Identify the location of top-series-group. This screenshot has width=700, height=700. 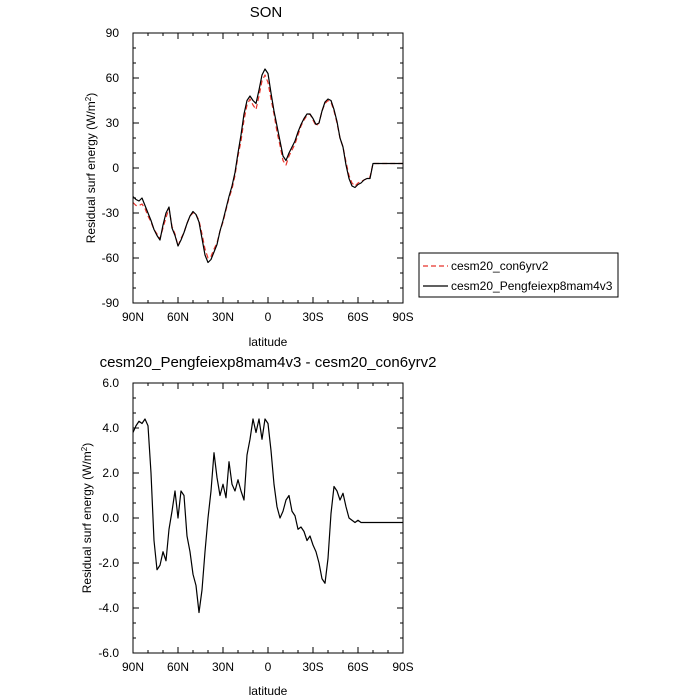
(267, 166).